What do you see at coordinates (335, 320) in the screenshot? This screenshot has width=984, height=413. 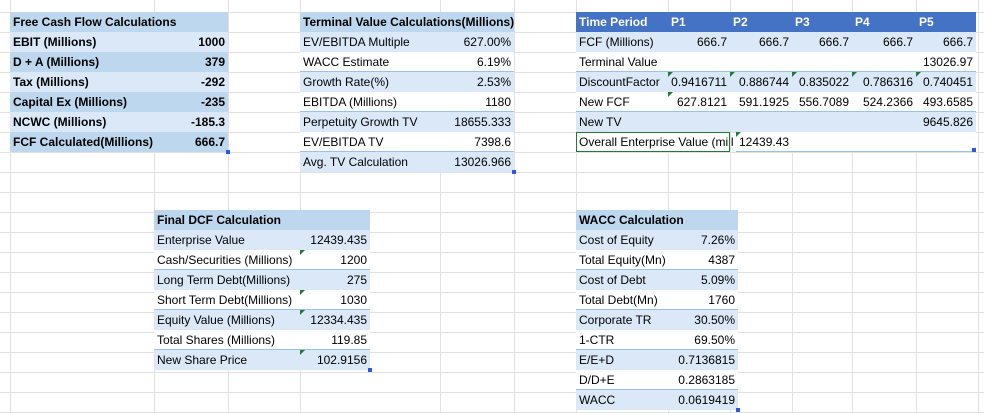 I see `dcf-value: 12334.435` at bounding box center [335, 320].